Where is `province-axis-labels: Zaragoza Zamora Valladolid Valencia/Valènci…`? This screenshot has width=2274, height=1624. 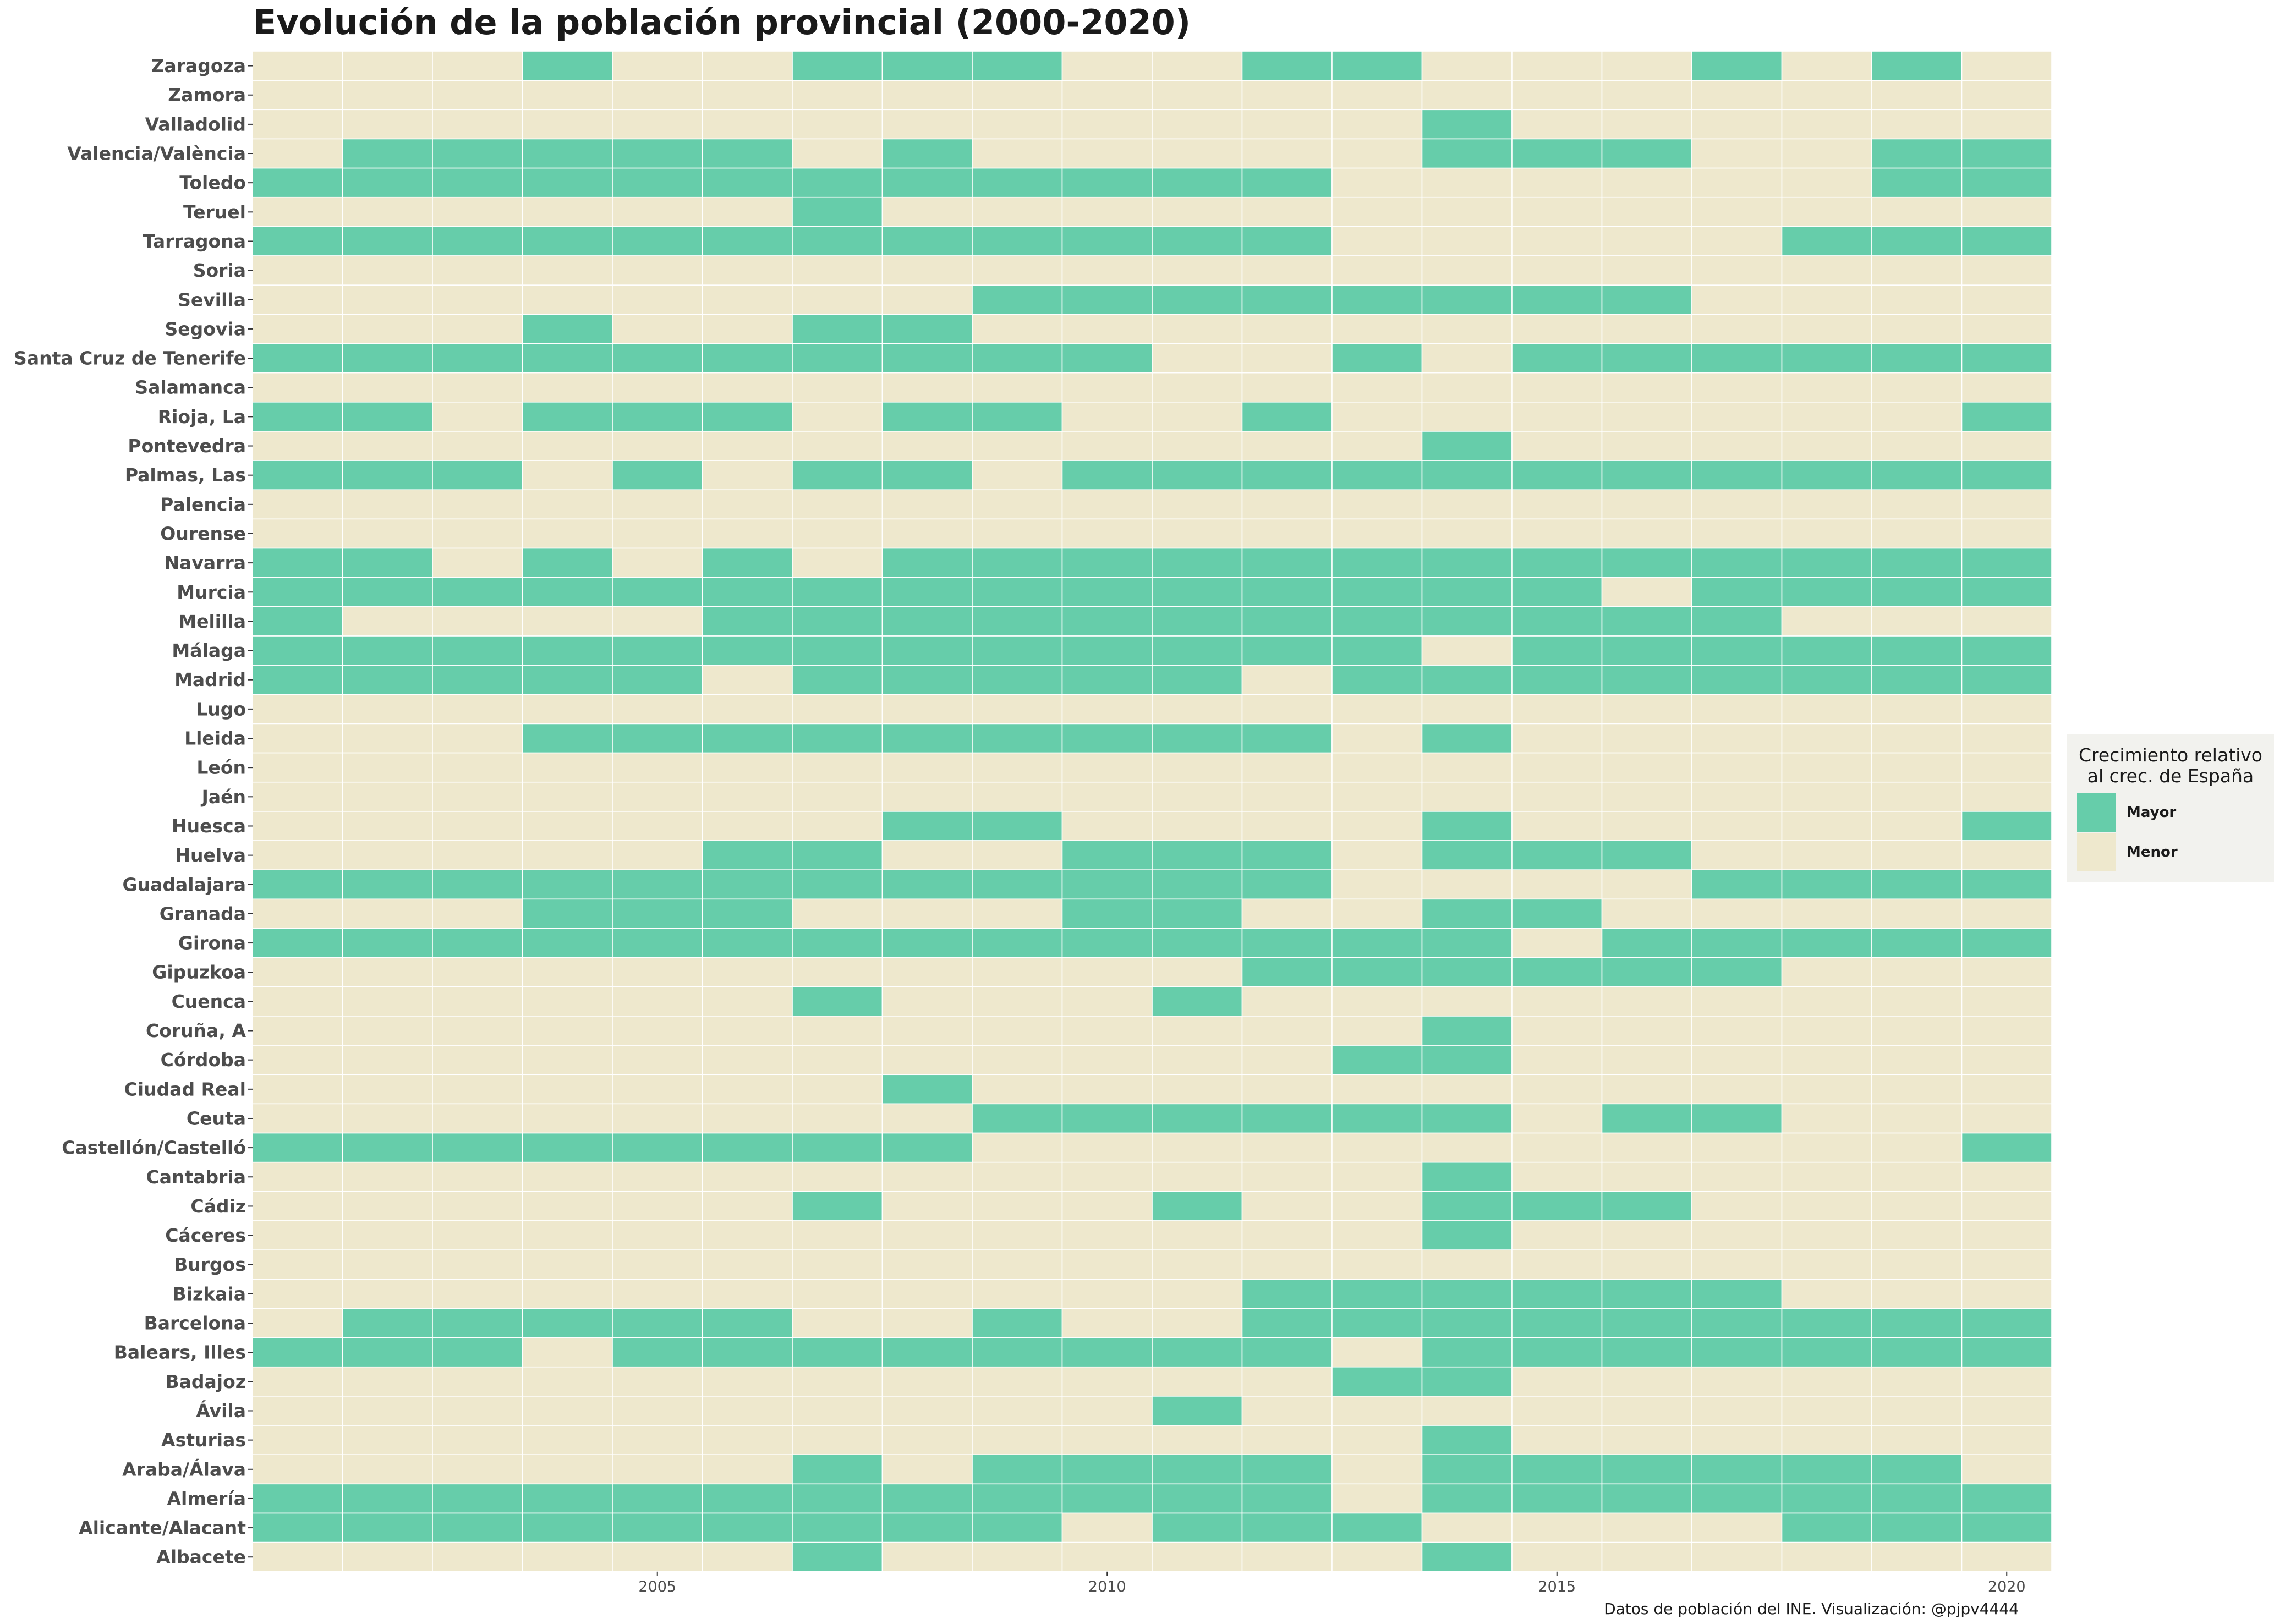 province-axis-labels: Zaragoza Zamora Valladolid Valencia/Valènci… is located at coordinates (133, 811).